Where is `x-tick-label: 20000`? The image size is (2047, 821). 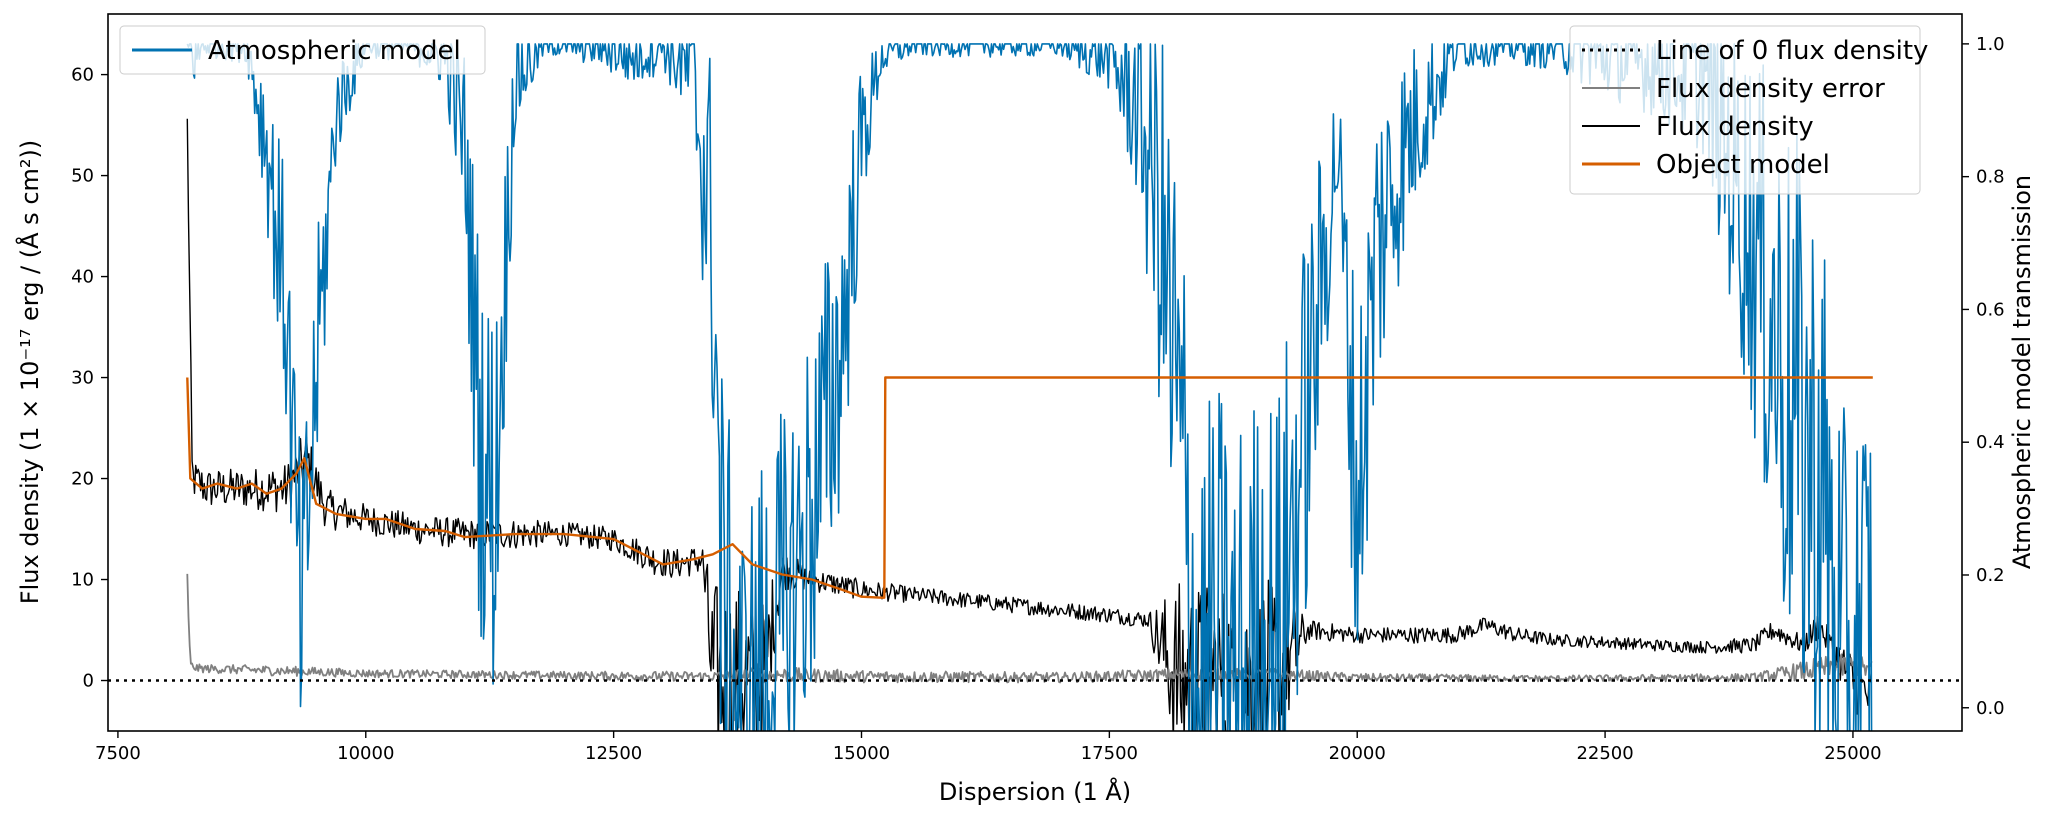 x-tick-label: 20000 is located at coordinates (1357, 753).